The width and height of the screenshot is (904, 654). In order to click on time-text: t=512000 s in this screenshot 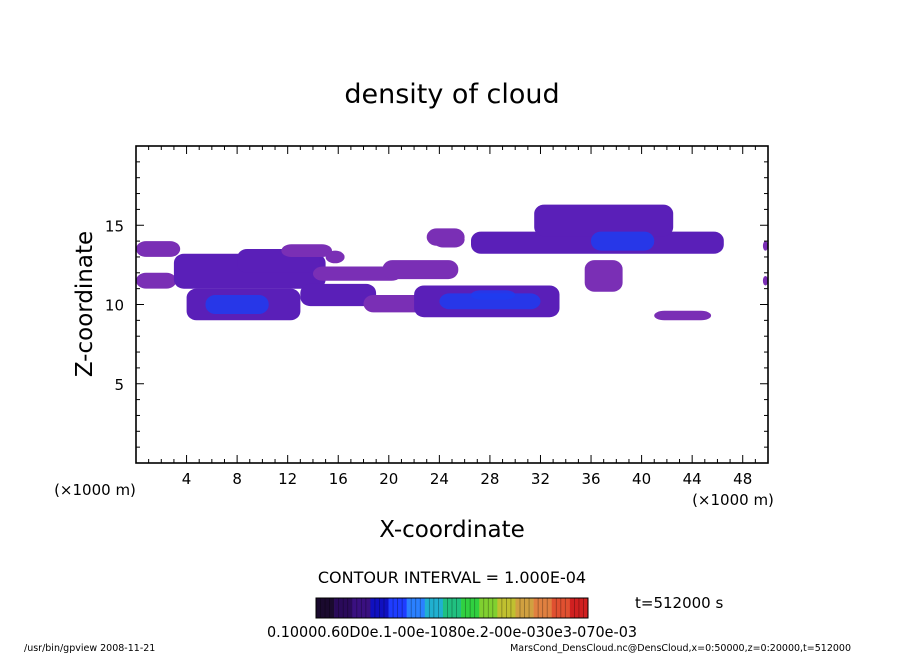, I will do `click(679, 603)`.